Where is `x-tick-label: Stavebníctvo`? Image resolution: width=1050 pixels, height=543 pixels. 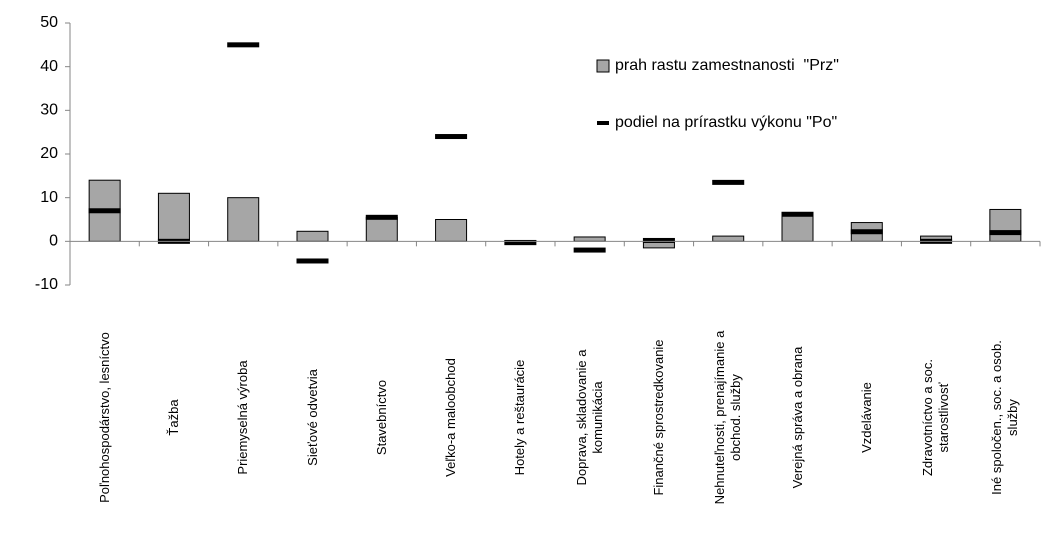
x-tick-label: Stavebníctvo is located at coordinates (381, 417).